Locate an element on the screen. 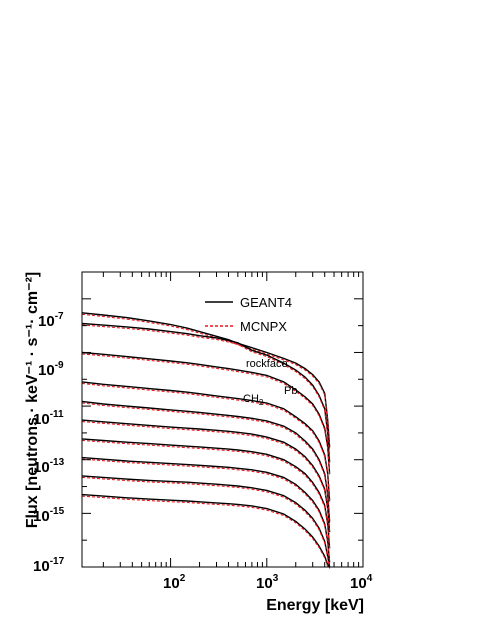  x-tick-label-1000: 10³ is located at coordinates (267, 582).